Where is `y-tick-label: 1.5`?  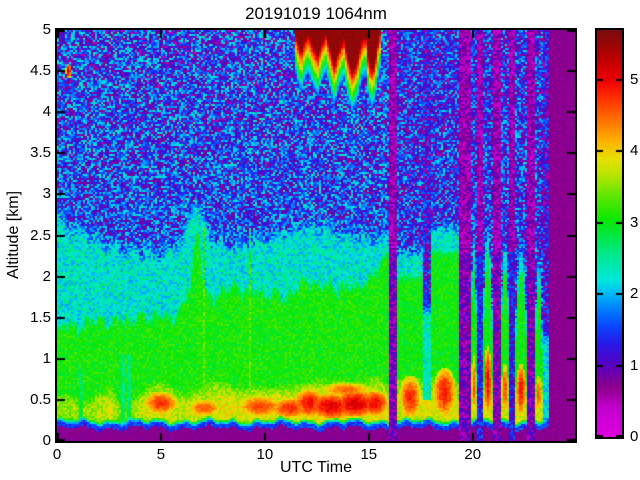 y-tick-label: 1.5 is located at coordinates (40, 317).